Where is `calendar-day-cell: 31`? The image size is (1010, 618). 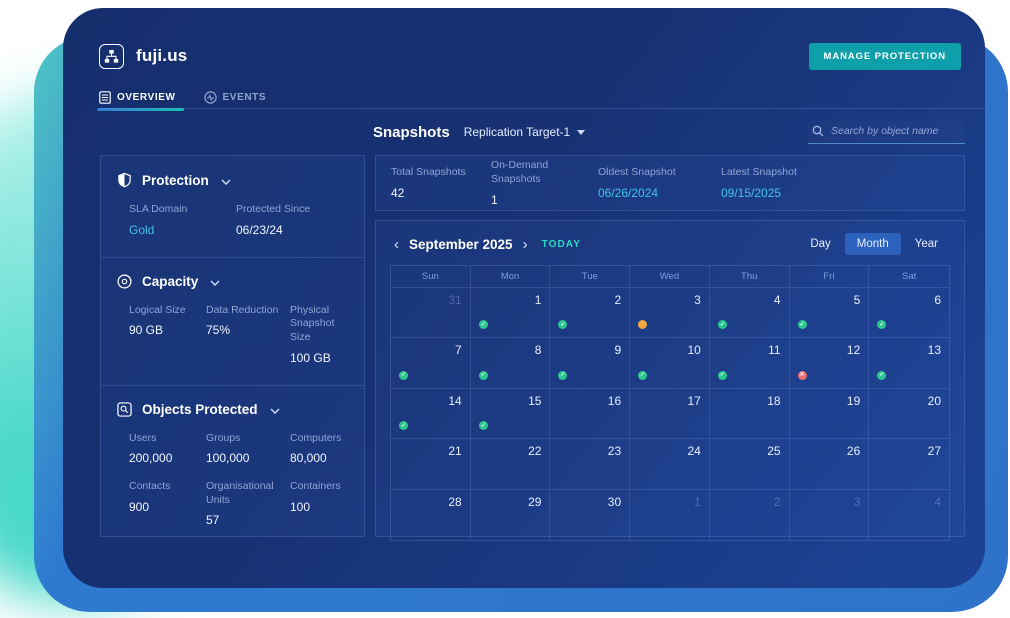 calendar-day-cell: 31 is located at coordinates (431, 313).